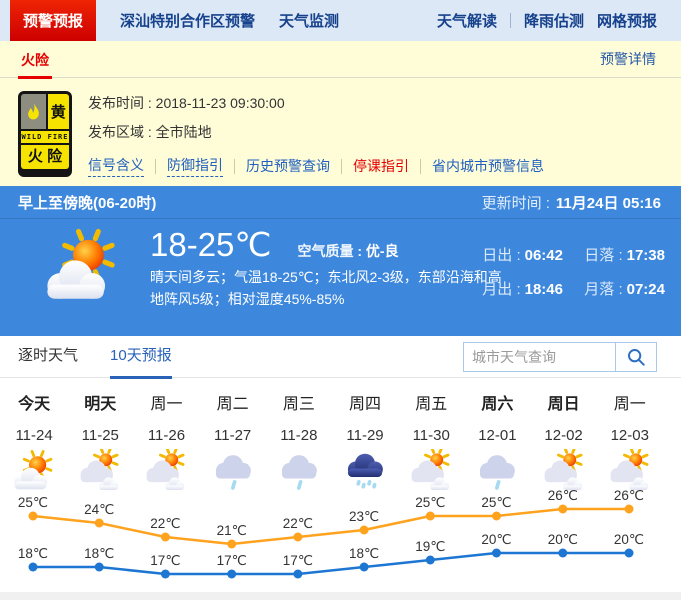  I want to click on warning-detail-link: 预警详情, so click(628, 59).